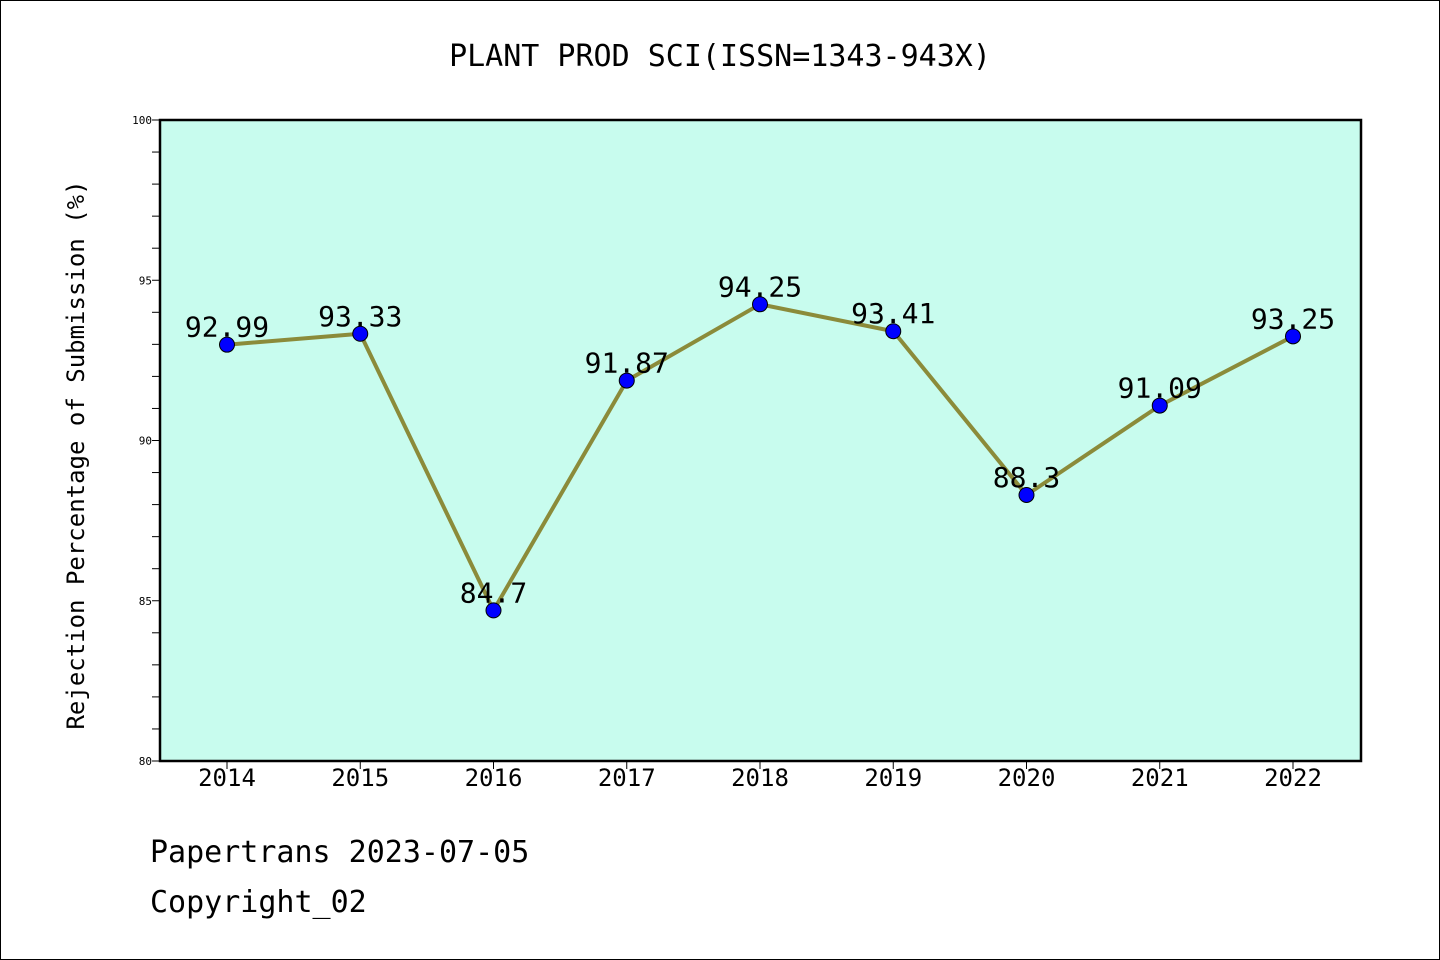 The image size is (1440, 960). Describe the element at coordinates (145, 761) in the screenshot. I see `y-tick-label: 80` at that location.